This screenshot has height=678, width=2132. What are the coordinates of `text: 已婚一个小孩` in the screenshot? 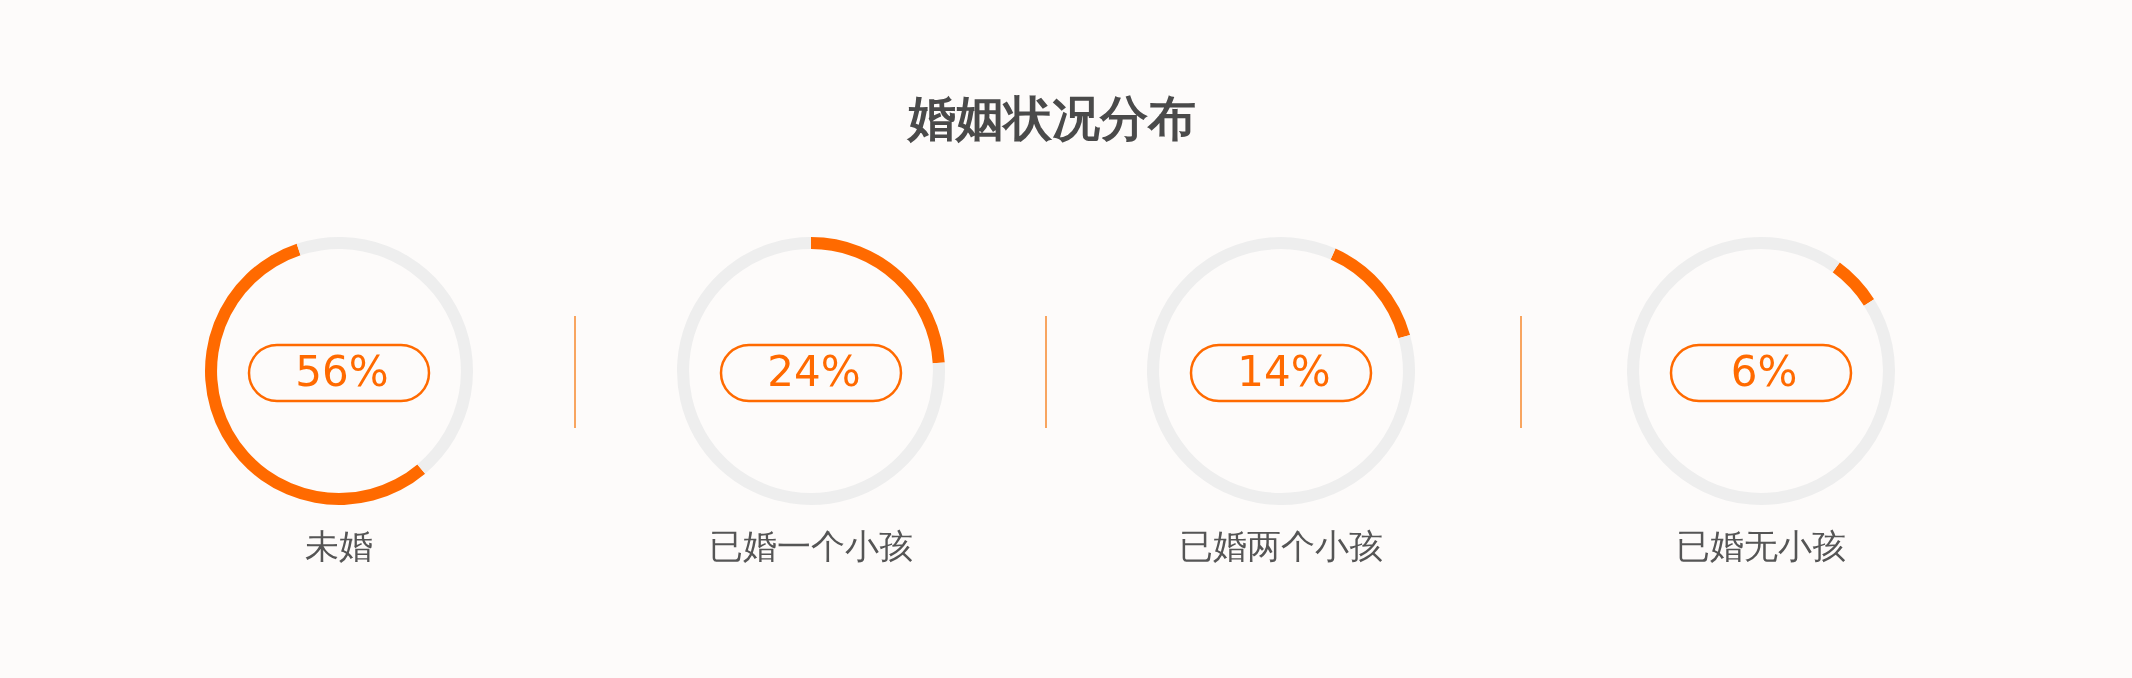 It's located at (811, 545).